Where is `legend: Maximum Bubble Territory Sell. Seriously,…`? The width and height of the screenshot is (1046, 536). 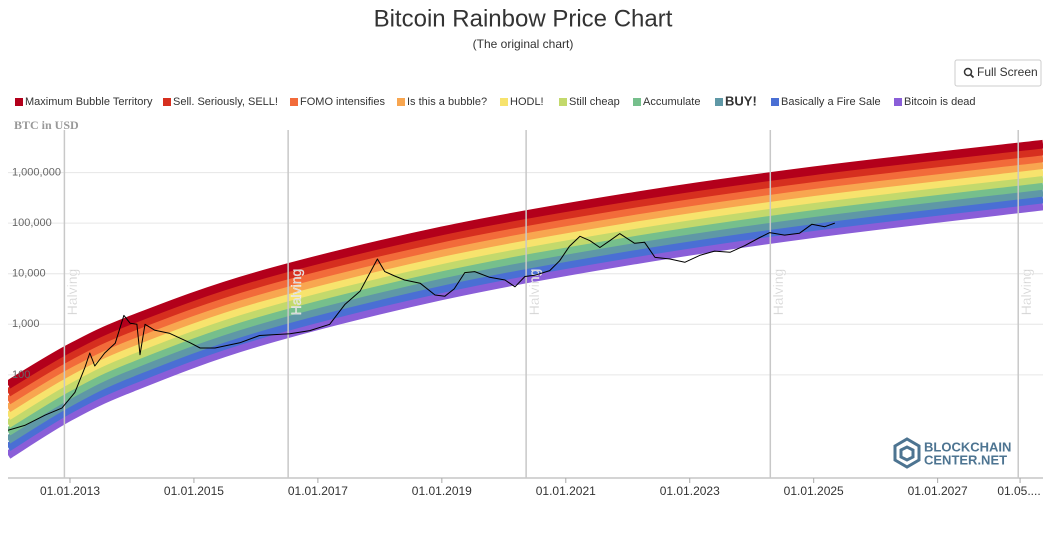 legend: Maximum Bubble Territory Sell. Seriously,… is located at coordinates (495, 100).